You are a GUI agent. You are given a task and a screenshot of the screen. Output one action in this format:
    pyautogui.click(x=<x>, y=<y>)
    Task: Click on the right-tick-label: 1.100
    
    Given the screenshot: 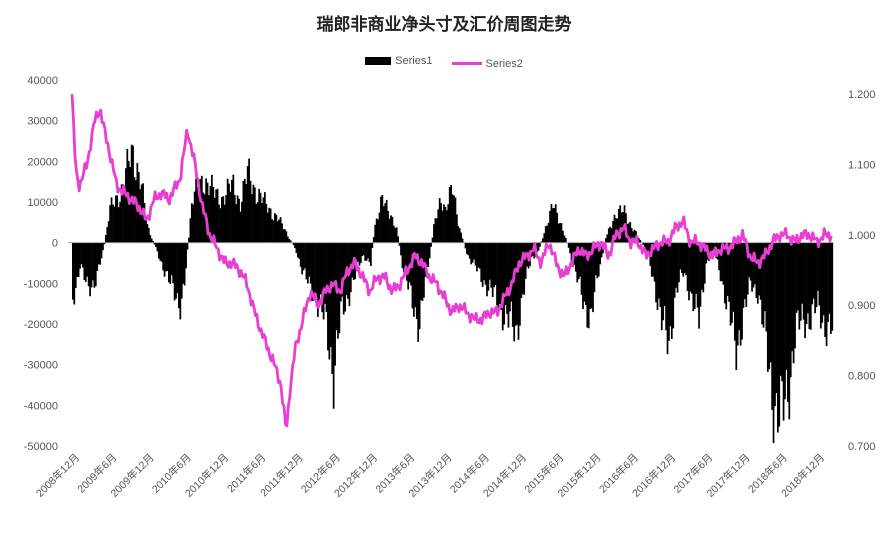 What is the action you would take?
    pyautogui.click(x=862, y=165)
    